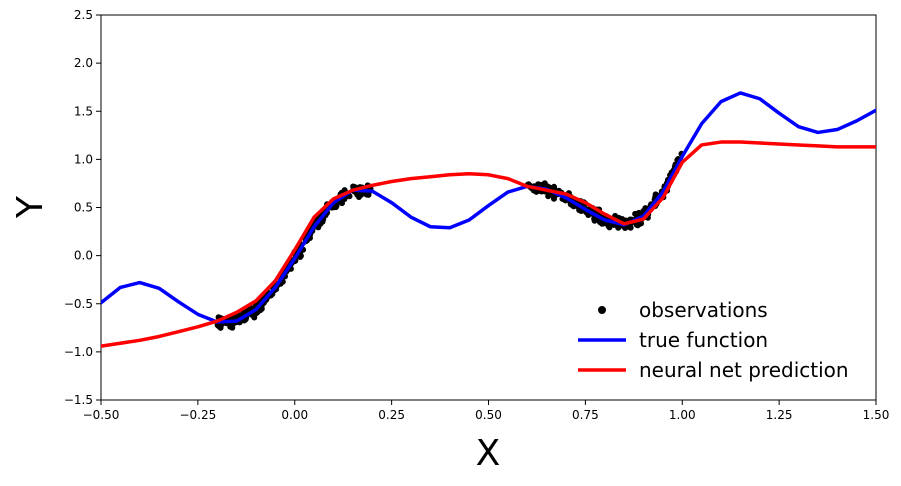  Describe the element at coordinates (83, 15) in the screenshot. I see `y-tick-label: 2.5` at that location.